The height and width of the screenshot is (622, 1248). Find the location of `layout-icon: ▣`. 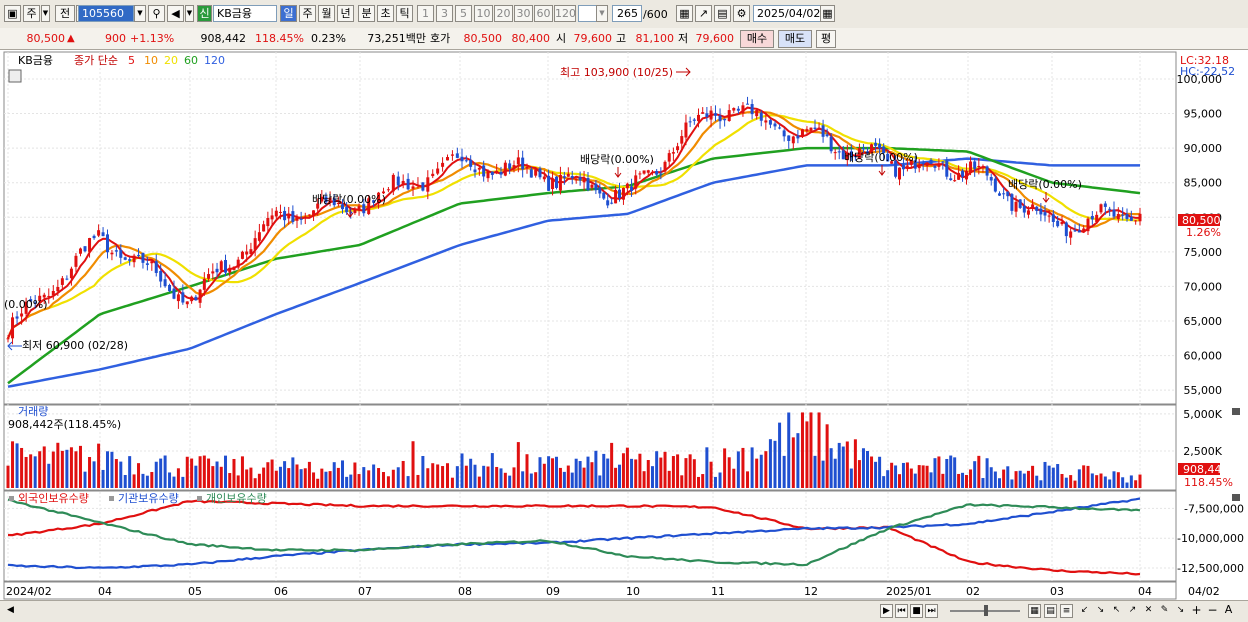

layout-icon: ▣ is located at coordinates (12, 13).